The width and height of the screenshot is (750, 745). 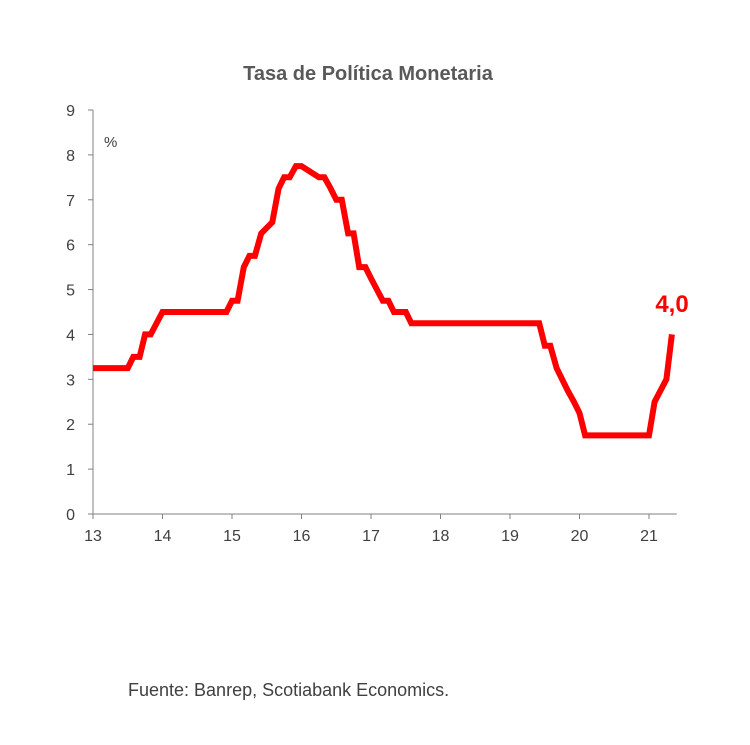 I want to click on y-tick-label: 3, so click(x=70, y=380).